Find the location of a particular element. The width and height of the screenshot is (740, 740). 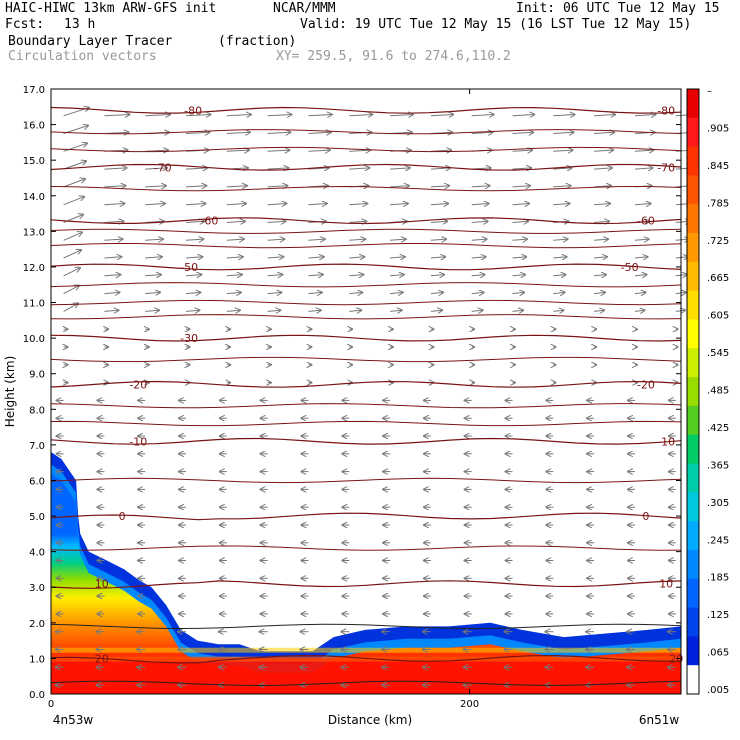

y-tick-label: 14.0 is located at coordinates (34, 197).